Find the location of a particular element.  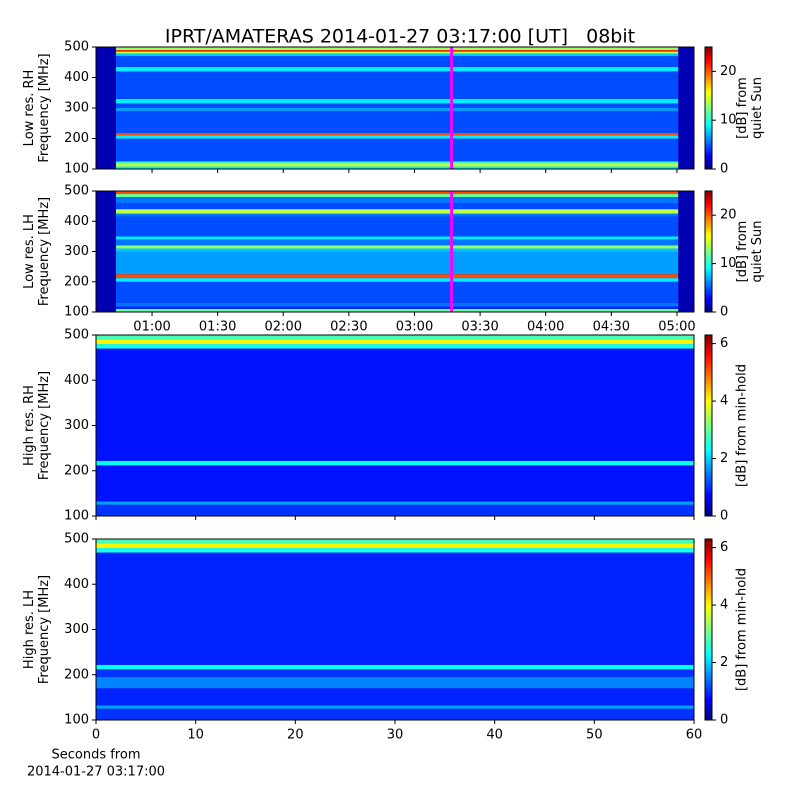

x-tick-label: 04:30 is located at coordinates (611, 327).